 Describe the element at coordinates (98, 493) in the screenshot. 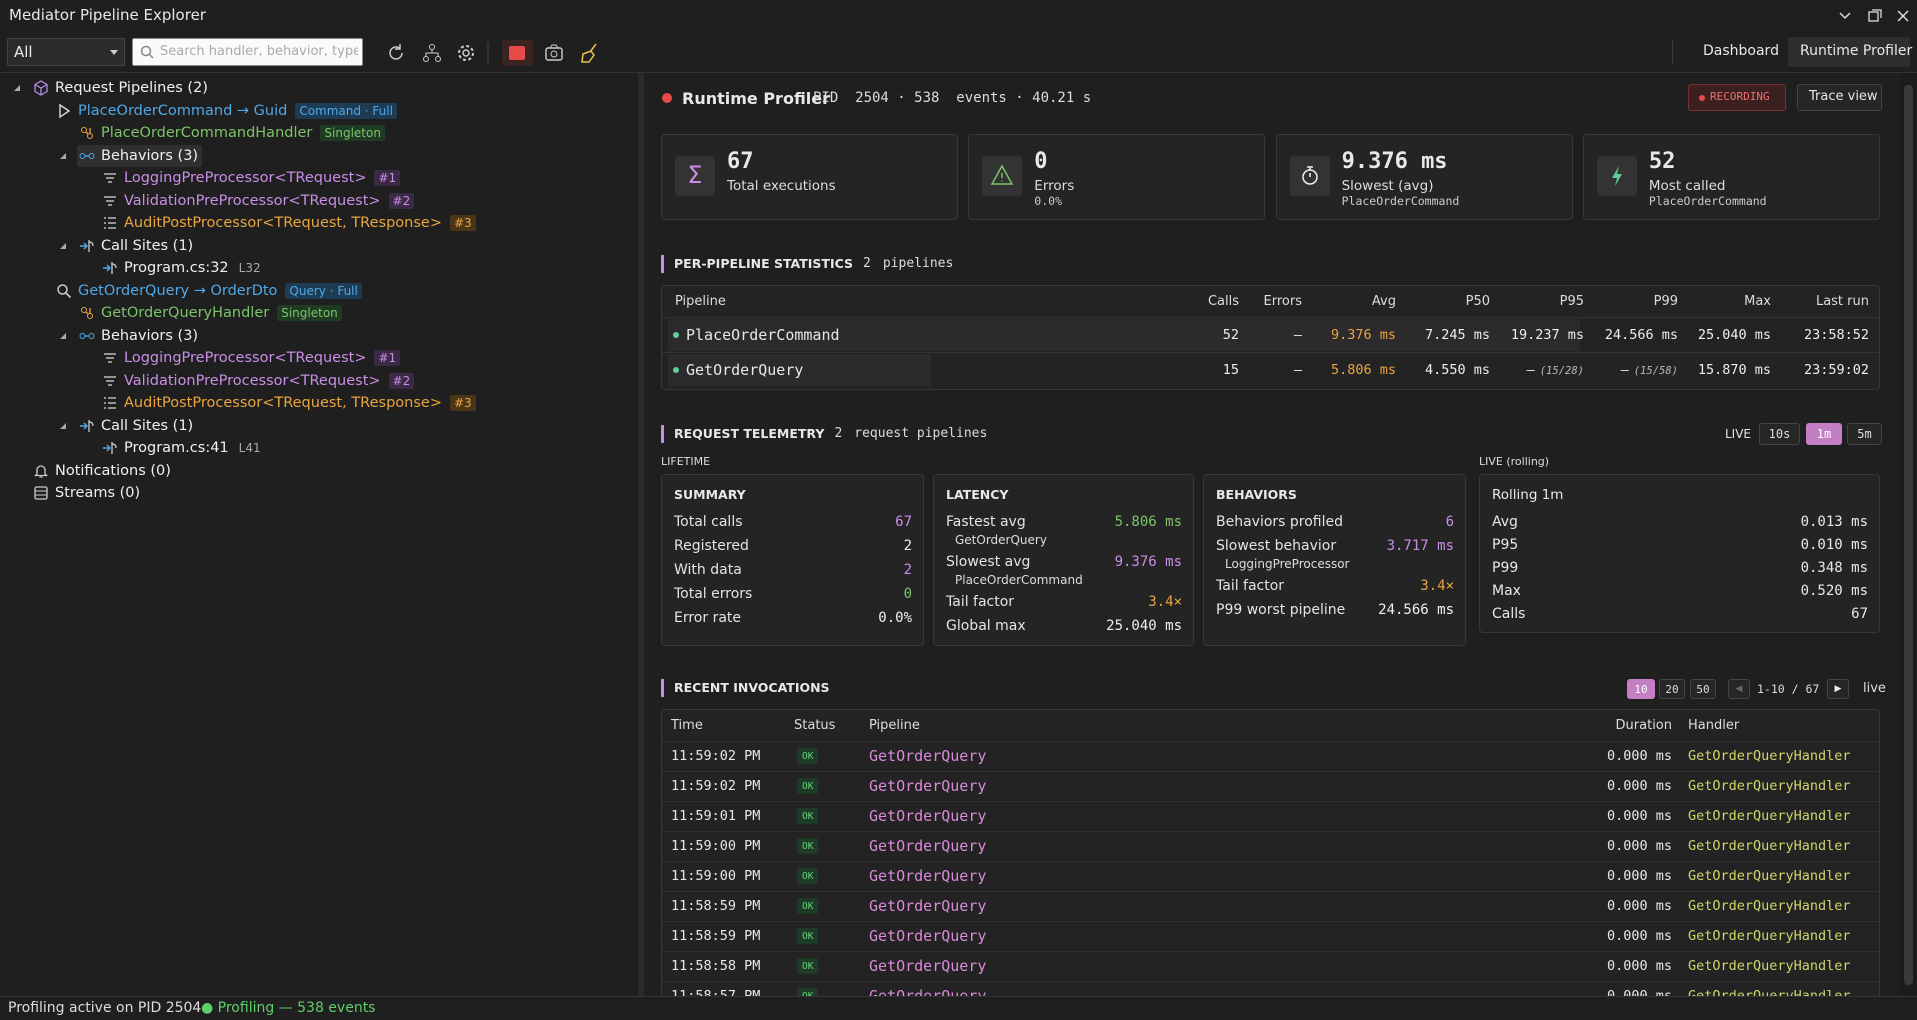

I see `tree-label: Streams (0)` at that location.